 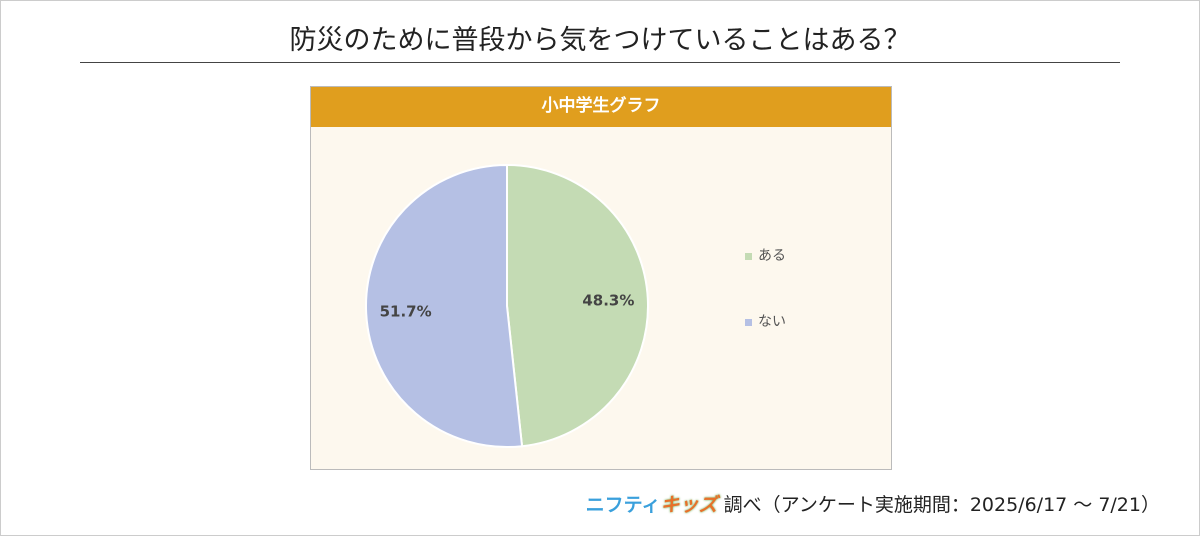 What do you see at coordinates (608, 301) in the screenshot?
I see `data-label: 48.3%` at bounding box center [608, 301].